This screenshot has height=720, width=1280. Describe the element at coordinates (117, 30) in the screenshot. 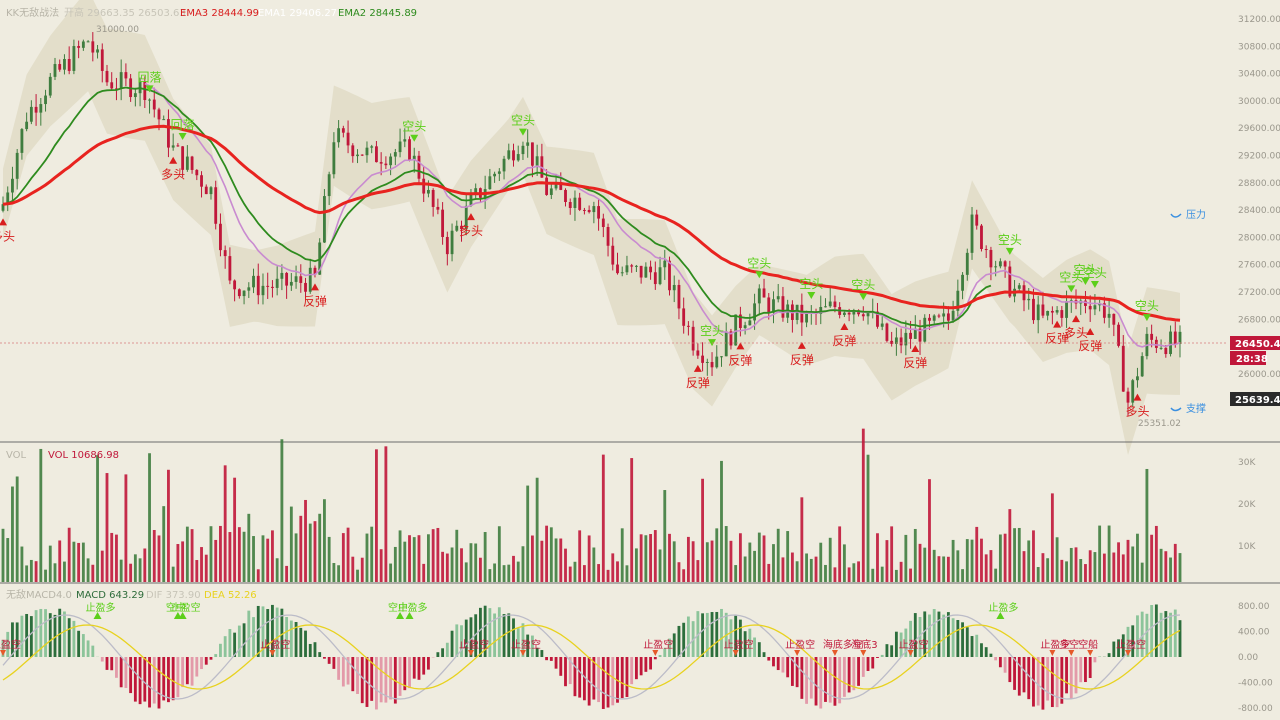

I see `high-label: 31000.00` at that location.